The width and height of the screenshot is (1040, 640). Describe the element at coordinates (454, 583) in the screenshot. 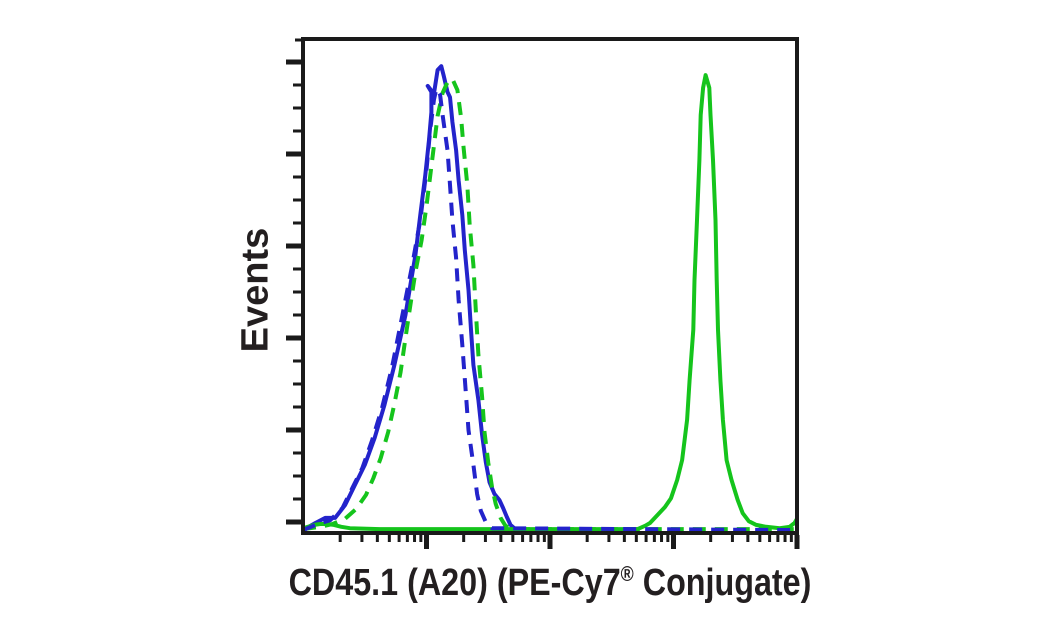

I see `x-axis-label-text: CD45.1 (A20) (PE-Cy7` at that location.